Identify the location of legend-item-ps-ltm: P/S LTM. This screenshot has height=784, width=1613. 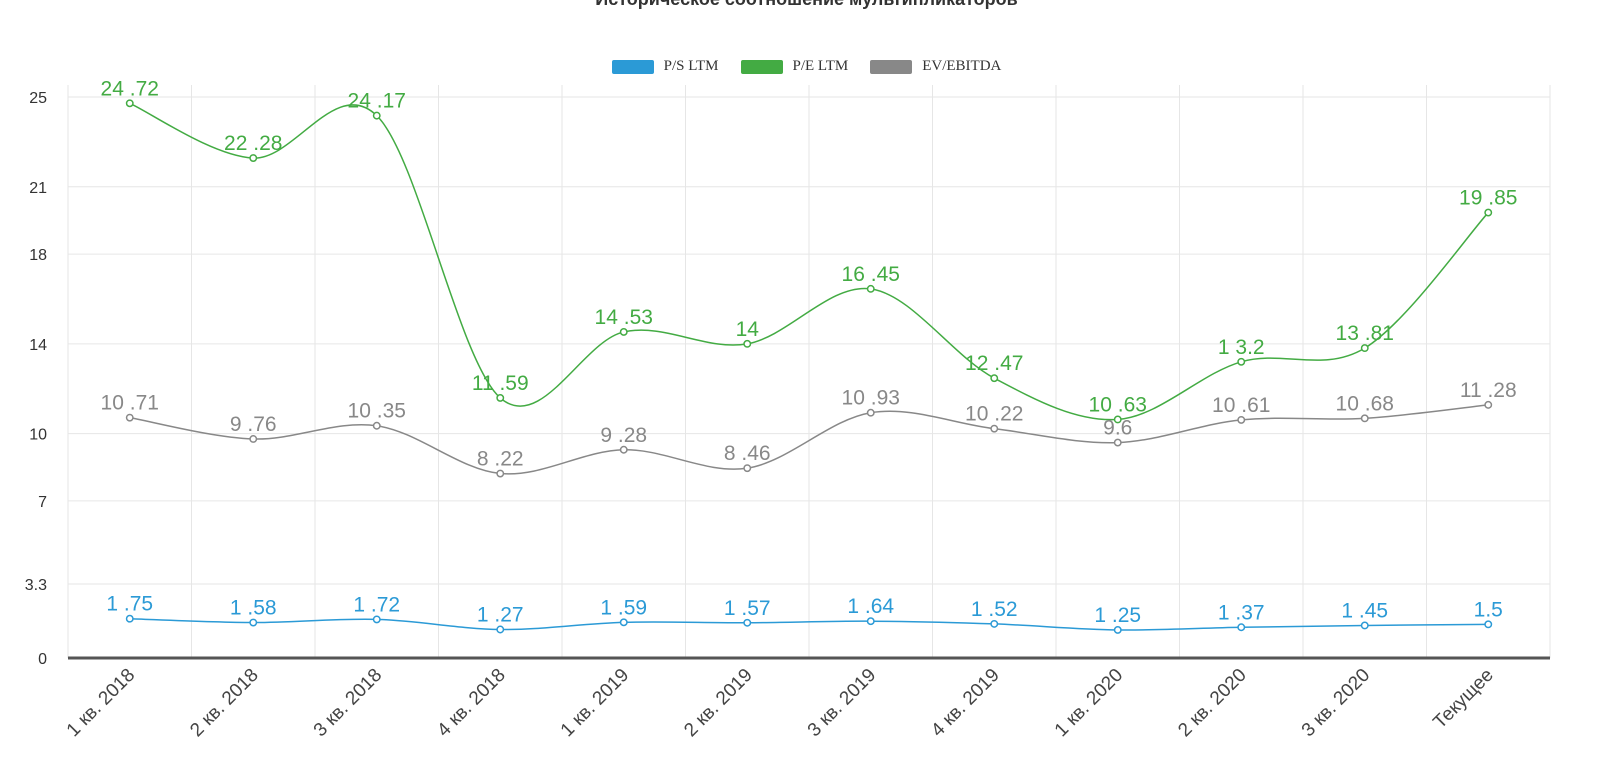
(665, 66).